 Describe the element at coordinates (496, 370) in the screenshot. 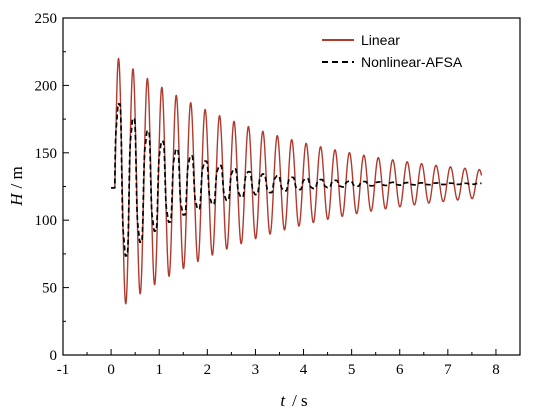

I see `x-tick-label: 8` at that location.